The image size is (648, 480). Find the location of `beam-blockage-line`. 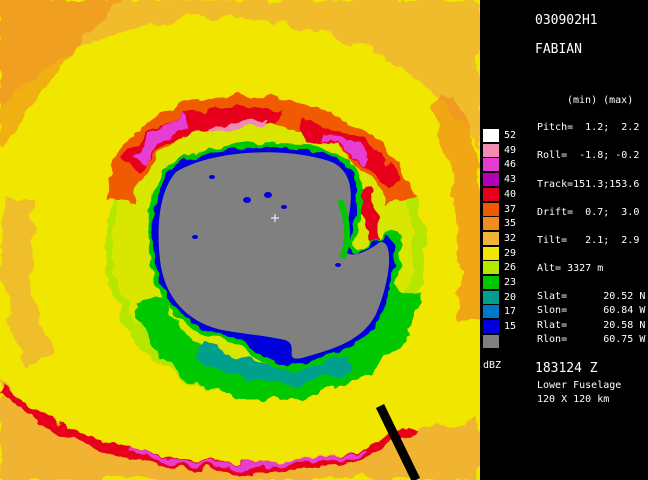

beam-blockage-line is located at coordinates (398, 442).